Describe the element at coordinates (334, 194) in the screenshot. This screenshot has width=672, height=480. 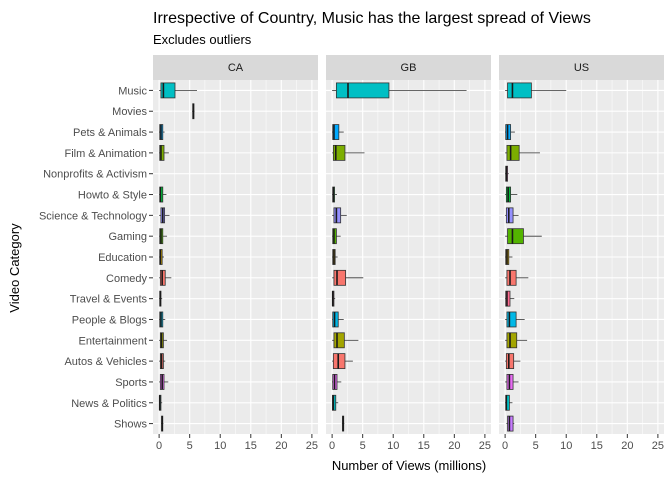
I see `box-gb-howto-and-style` at that location.